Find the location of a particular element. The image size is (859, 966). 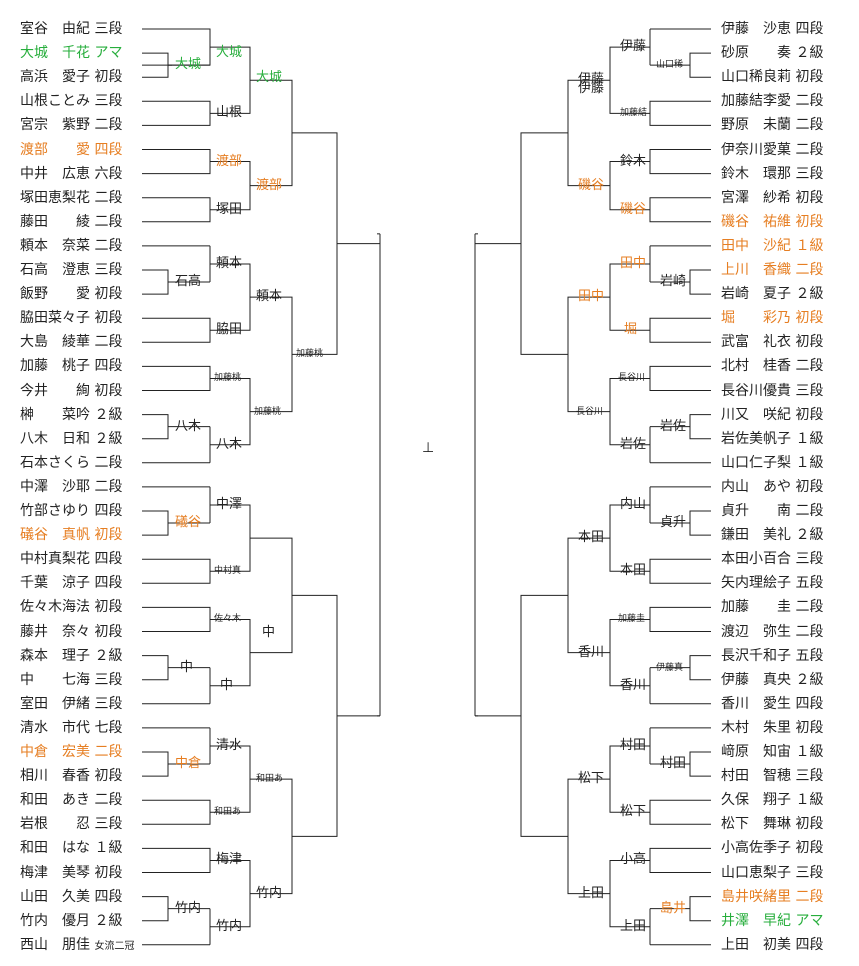

player-label: 大城 千花 アマ is located at coordinates (71, 53).